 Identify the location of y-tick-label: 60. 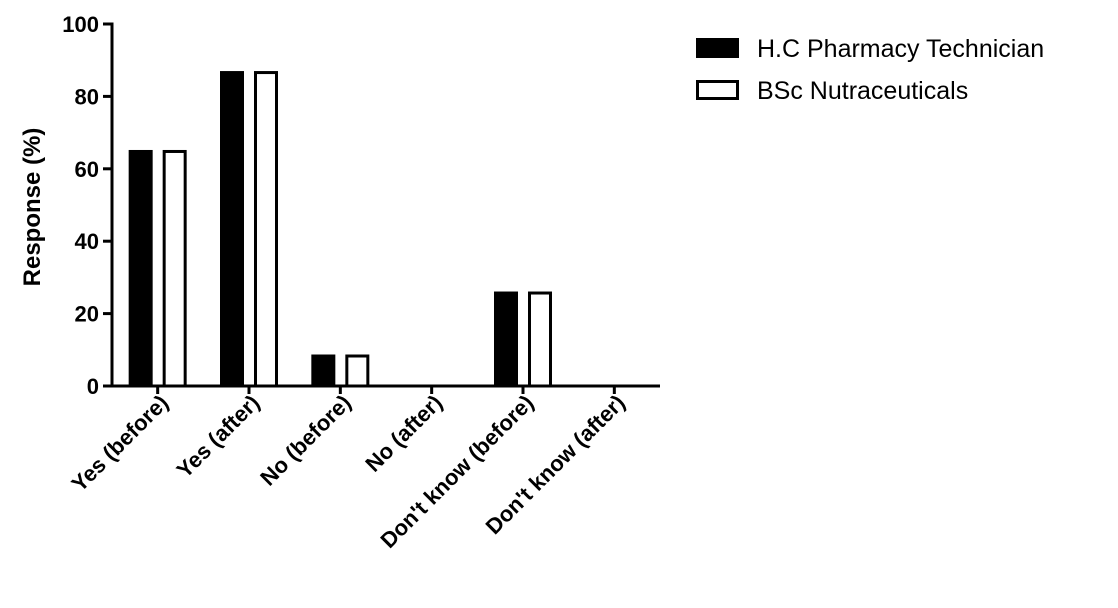
(87, 169).